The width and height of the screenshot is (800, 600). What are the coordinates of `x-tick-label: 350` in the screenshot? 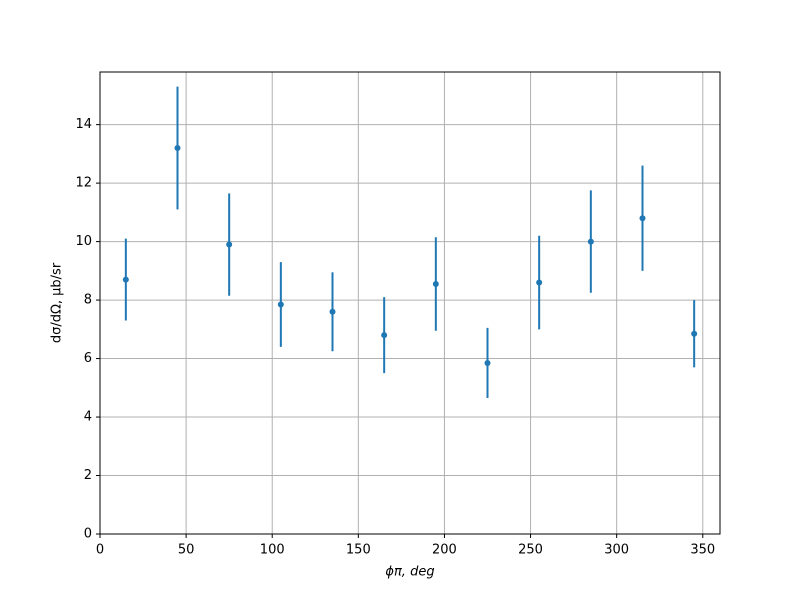 It's located at (702, 550).